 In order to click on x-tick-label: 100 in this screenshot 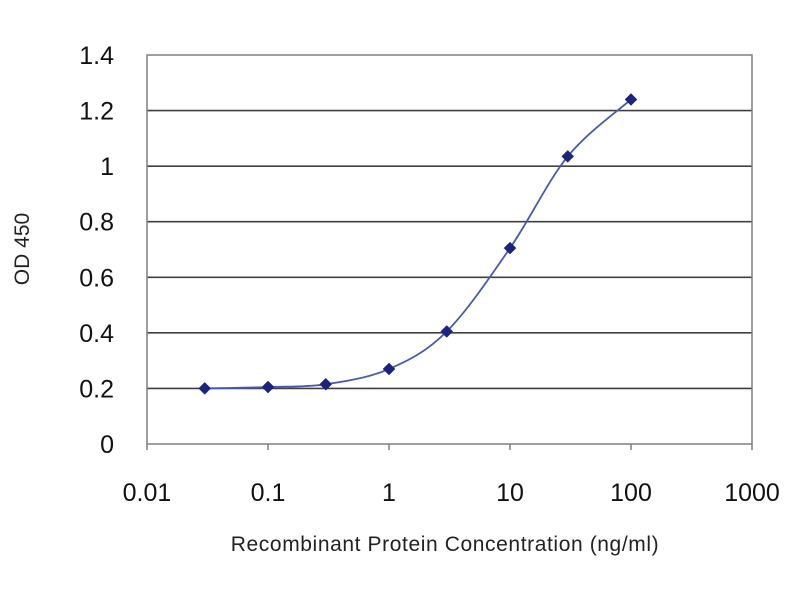, I will do `click(631, 493)`.